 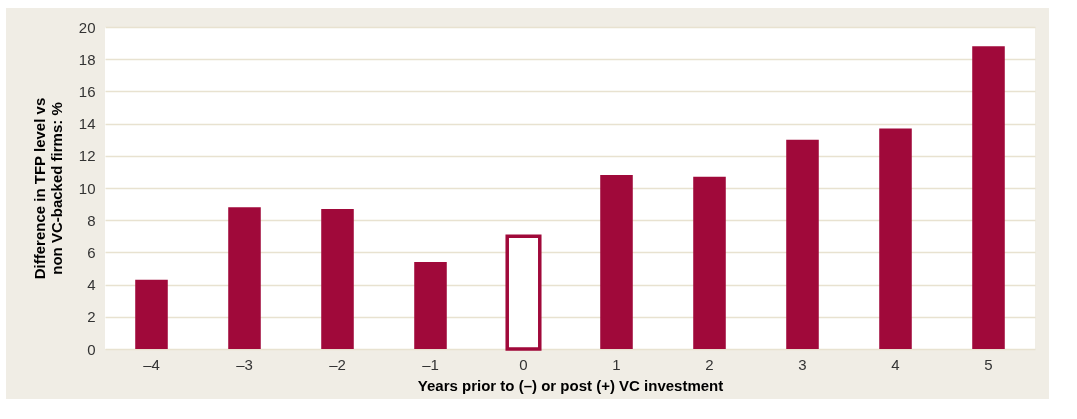 I want to click on x-tick-label: 4, so click(x=895, y=364).